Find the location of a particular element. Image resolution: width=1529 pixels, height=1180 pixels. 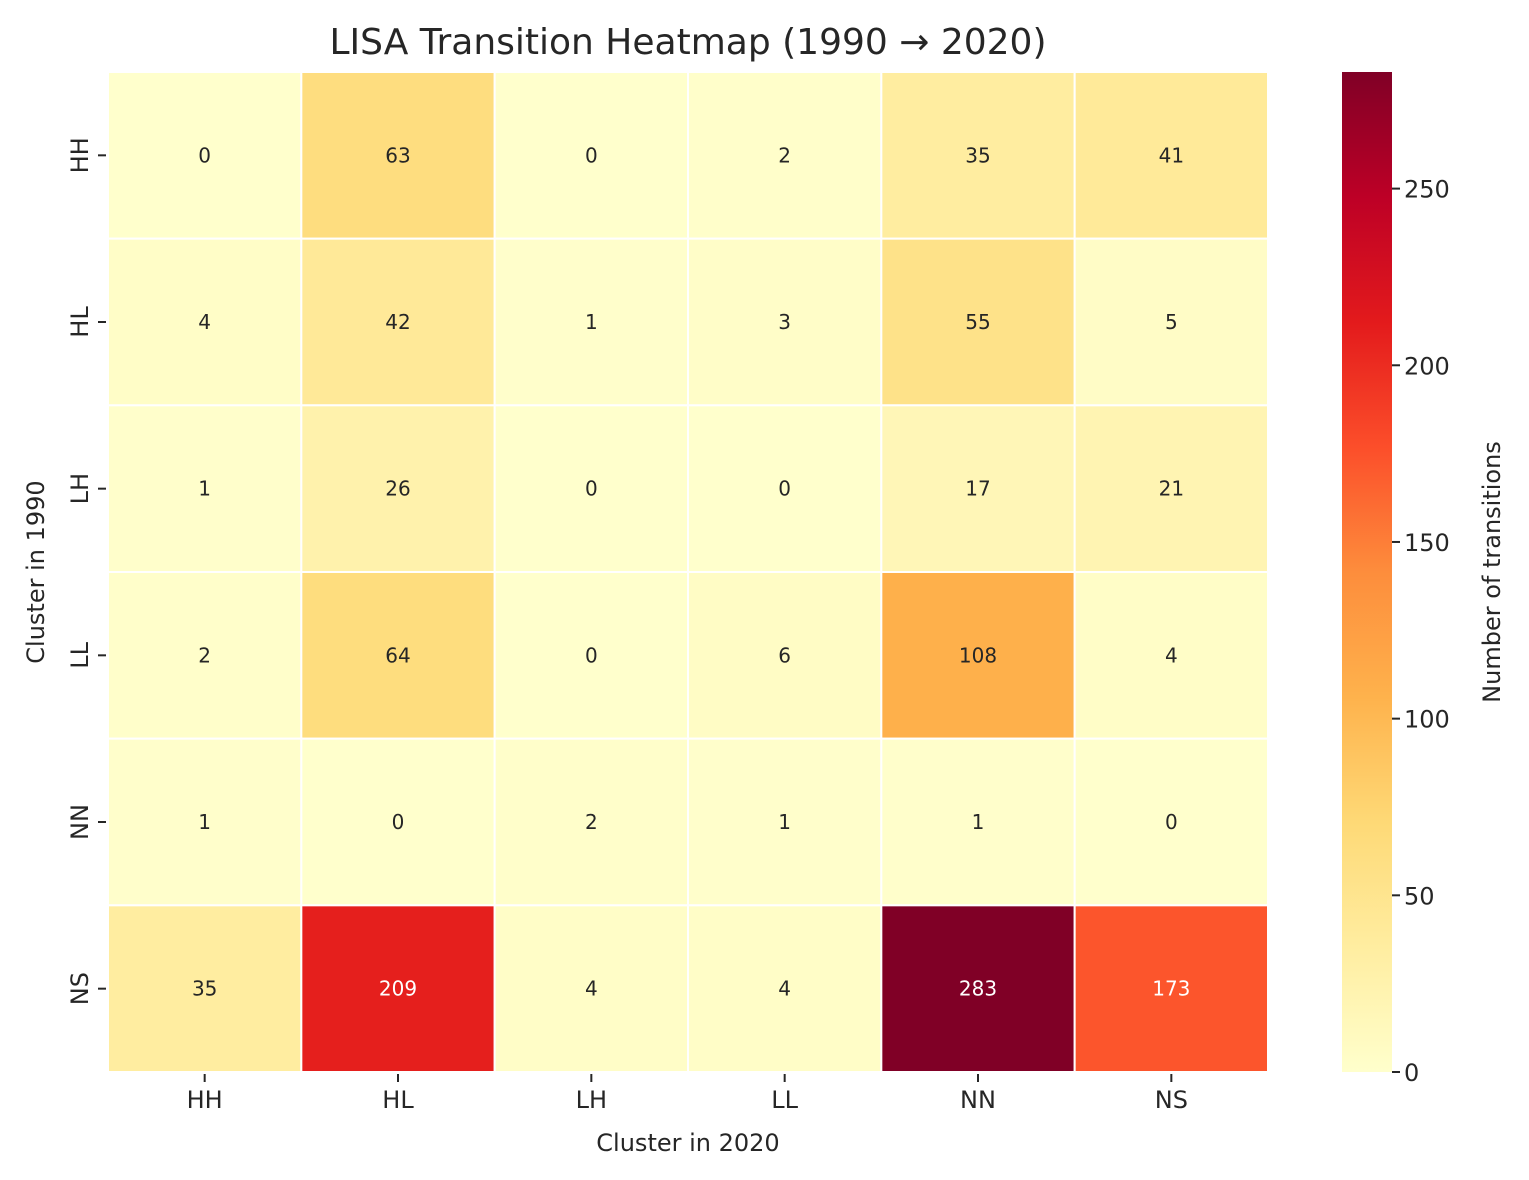

cell-value-label: 5 is located at coordinates (1171, 322).